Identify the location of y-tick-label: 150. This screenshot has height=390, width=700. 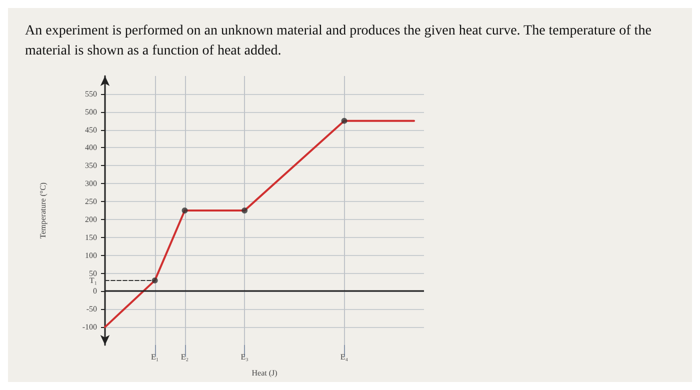
(91, 237).